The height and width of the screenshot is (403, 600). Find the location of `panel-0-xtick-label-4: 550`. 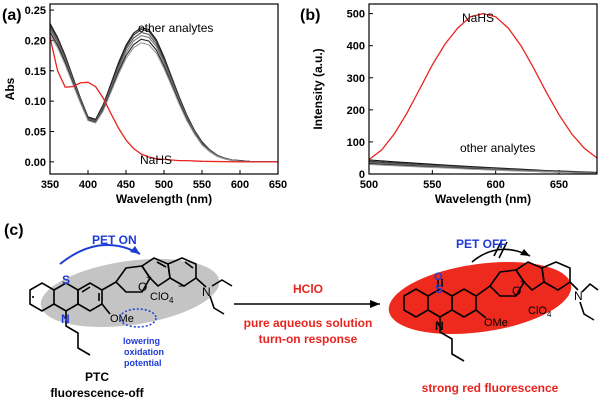

panel-0-xtick-label-4: 550 is located at coordinates (202, 185).